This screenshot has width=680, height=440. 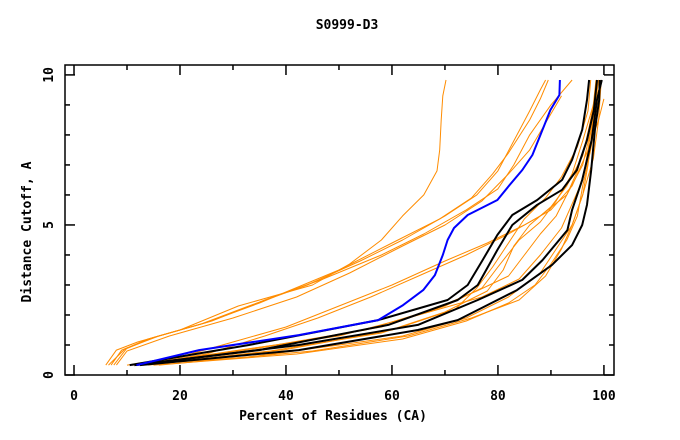 What do you see at coordinates (286, 396) in the screenshot?
I see `x-tick-label: 40` at bounding box center [286, 396].